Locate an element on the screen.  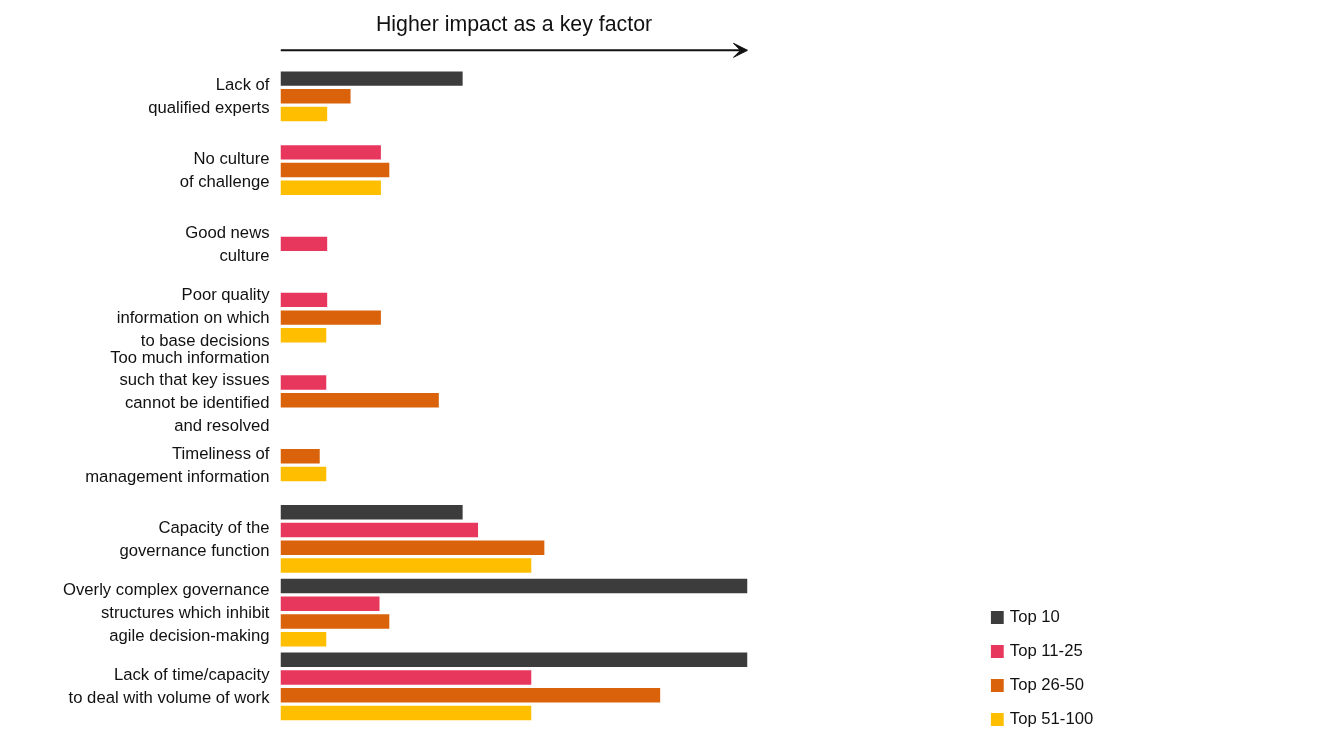
y-tick-label: Overly complex governance structures which inhibit agile decision-making is located at coordinates (166, 612).